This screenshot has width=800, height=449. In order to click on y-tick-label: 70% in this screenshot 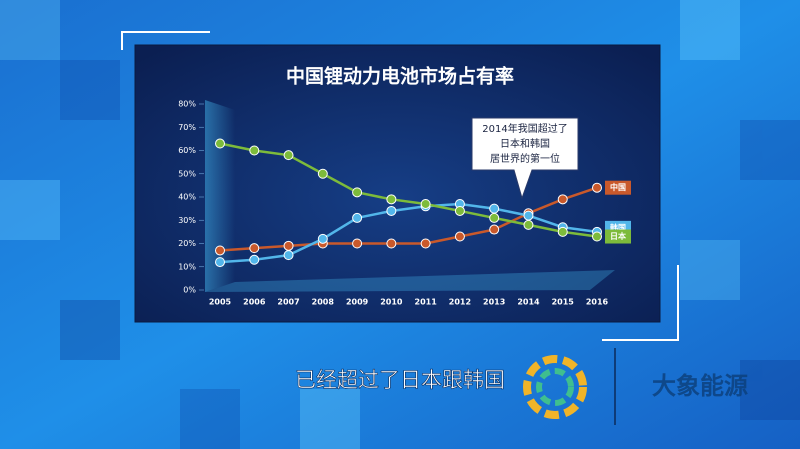, I will do `click(187, 127)`.